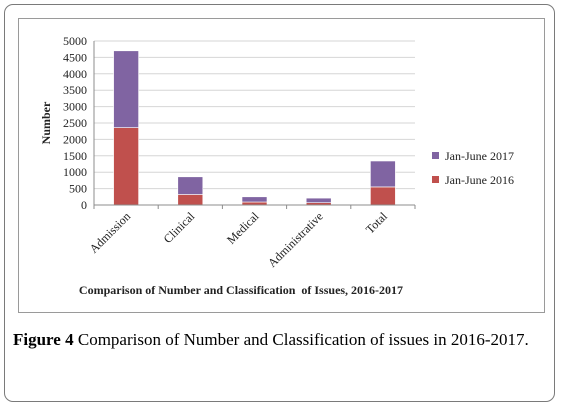 The height and width of the screenshot is (407, 561). What do you see at coordinates (479, 180) in the screenshot?
I see `legend-label: Jan-June 2016` at bounding box center [479, 180].